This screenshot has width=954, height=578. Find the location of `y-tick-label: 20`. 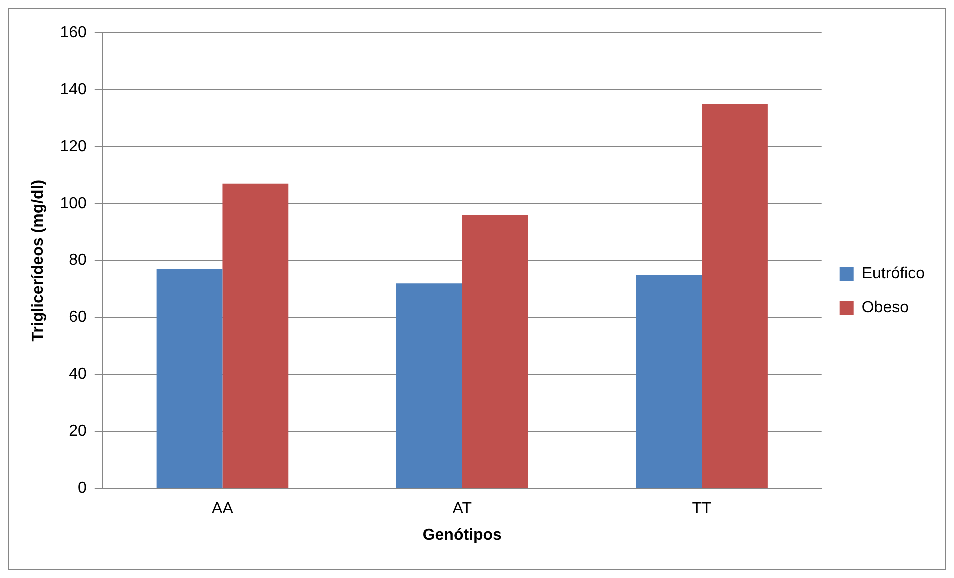

y-tick-label: 20 is located at coordinates (78, 431).